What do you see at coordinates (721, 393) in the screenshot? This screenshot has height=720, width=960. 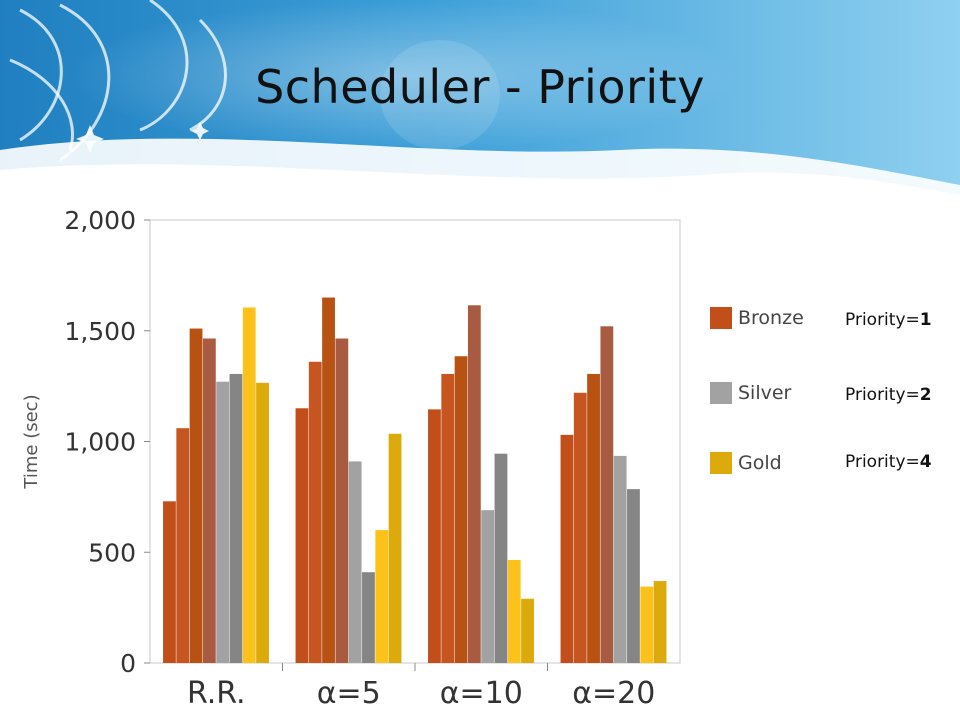 I see `legend-swatch-silver` at bounding box center [721, 393].